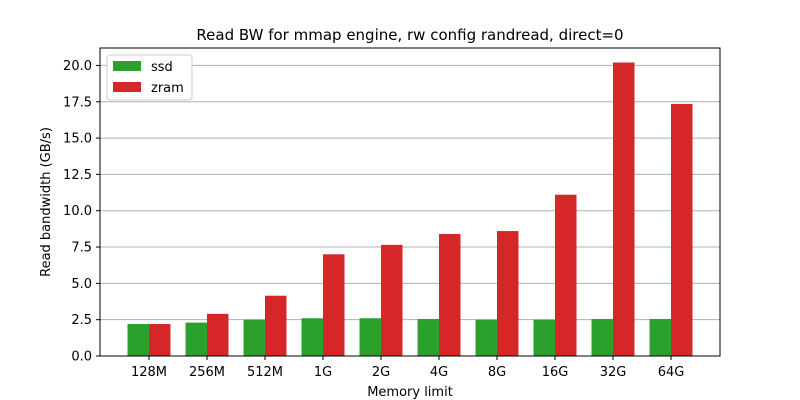  I want to click on legend-swatch-zram, so click(127, 87).